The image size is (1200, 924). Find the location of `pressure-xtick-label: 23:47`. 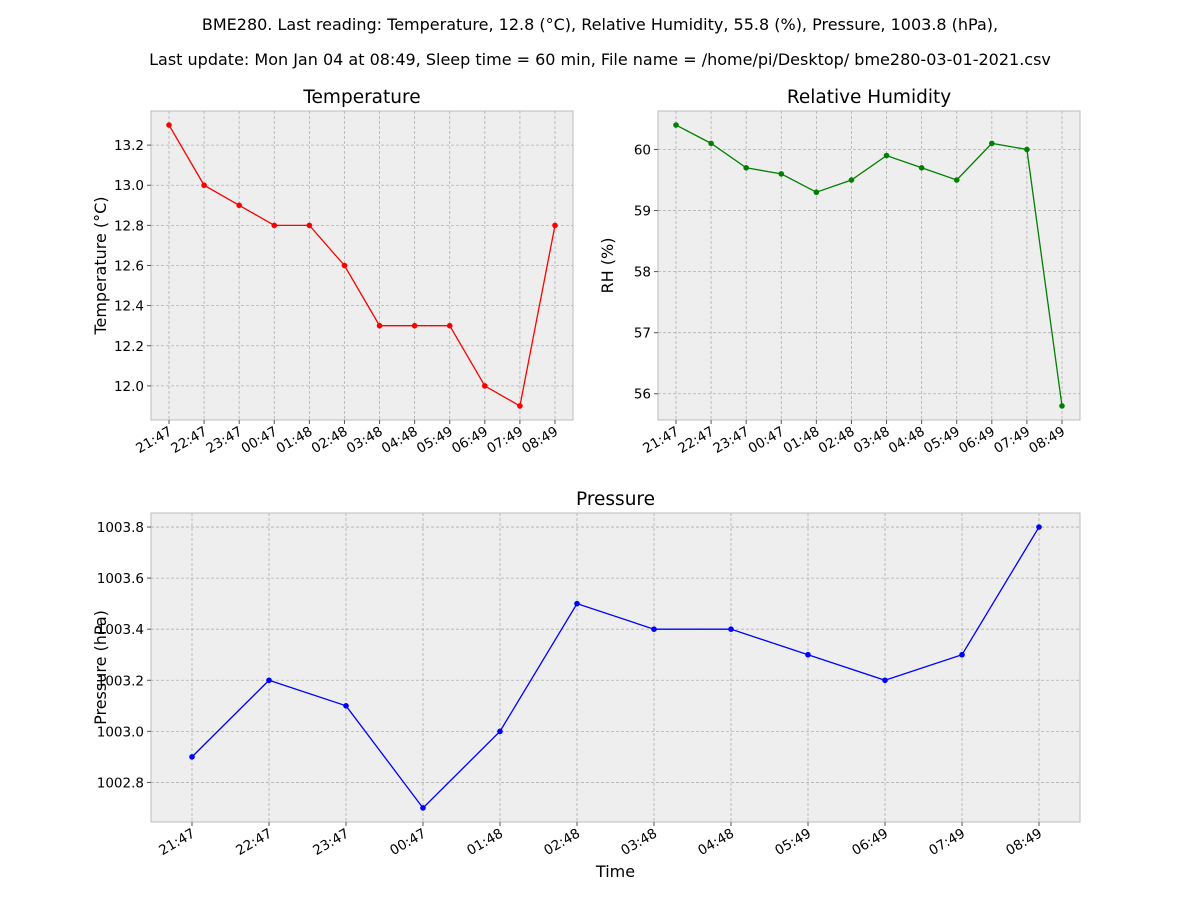

pressure-xtick-label: 23:47 is located at coordinates (331, 842).